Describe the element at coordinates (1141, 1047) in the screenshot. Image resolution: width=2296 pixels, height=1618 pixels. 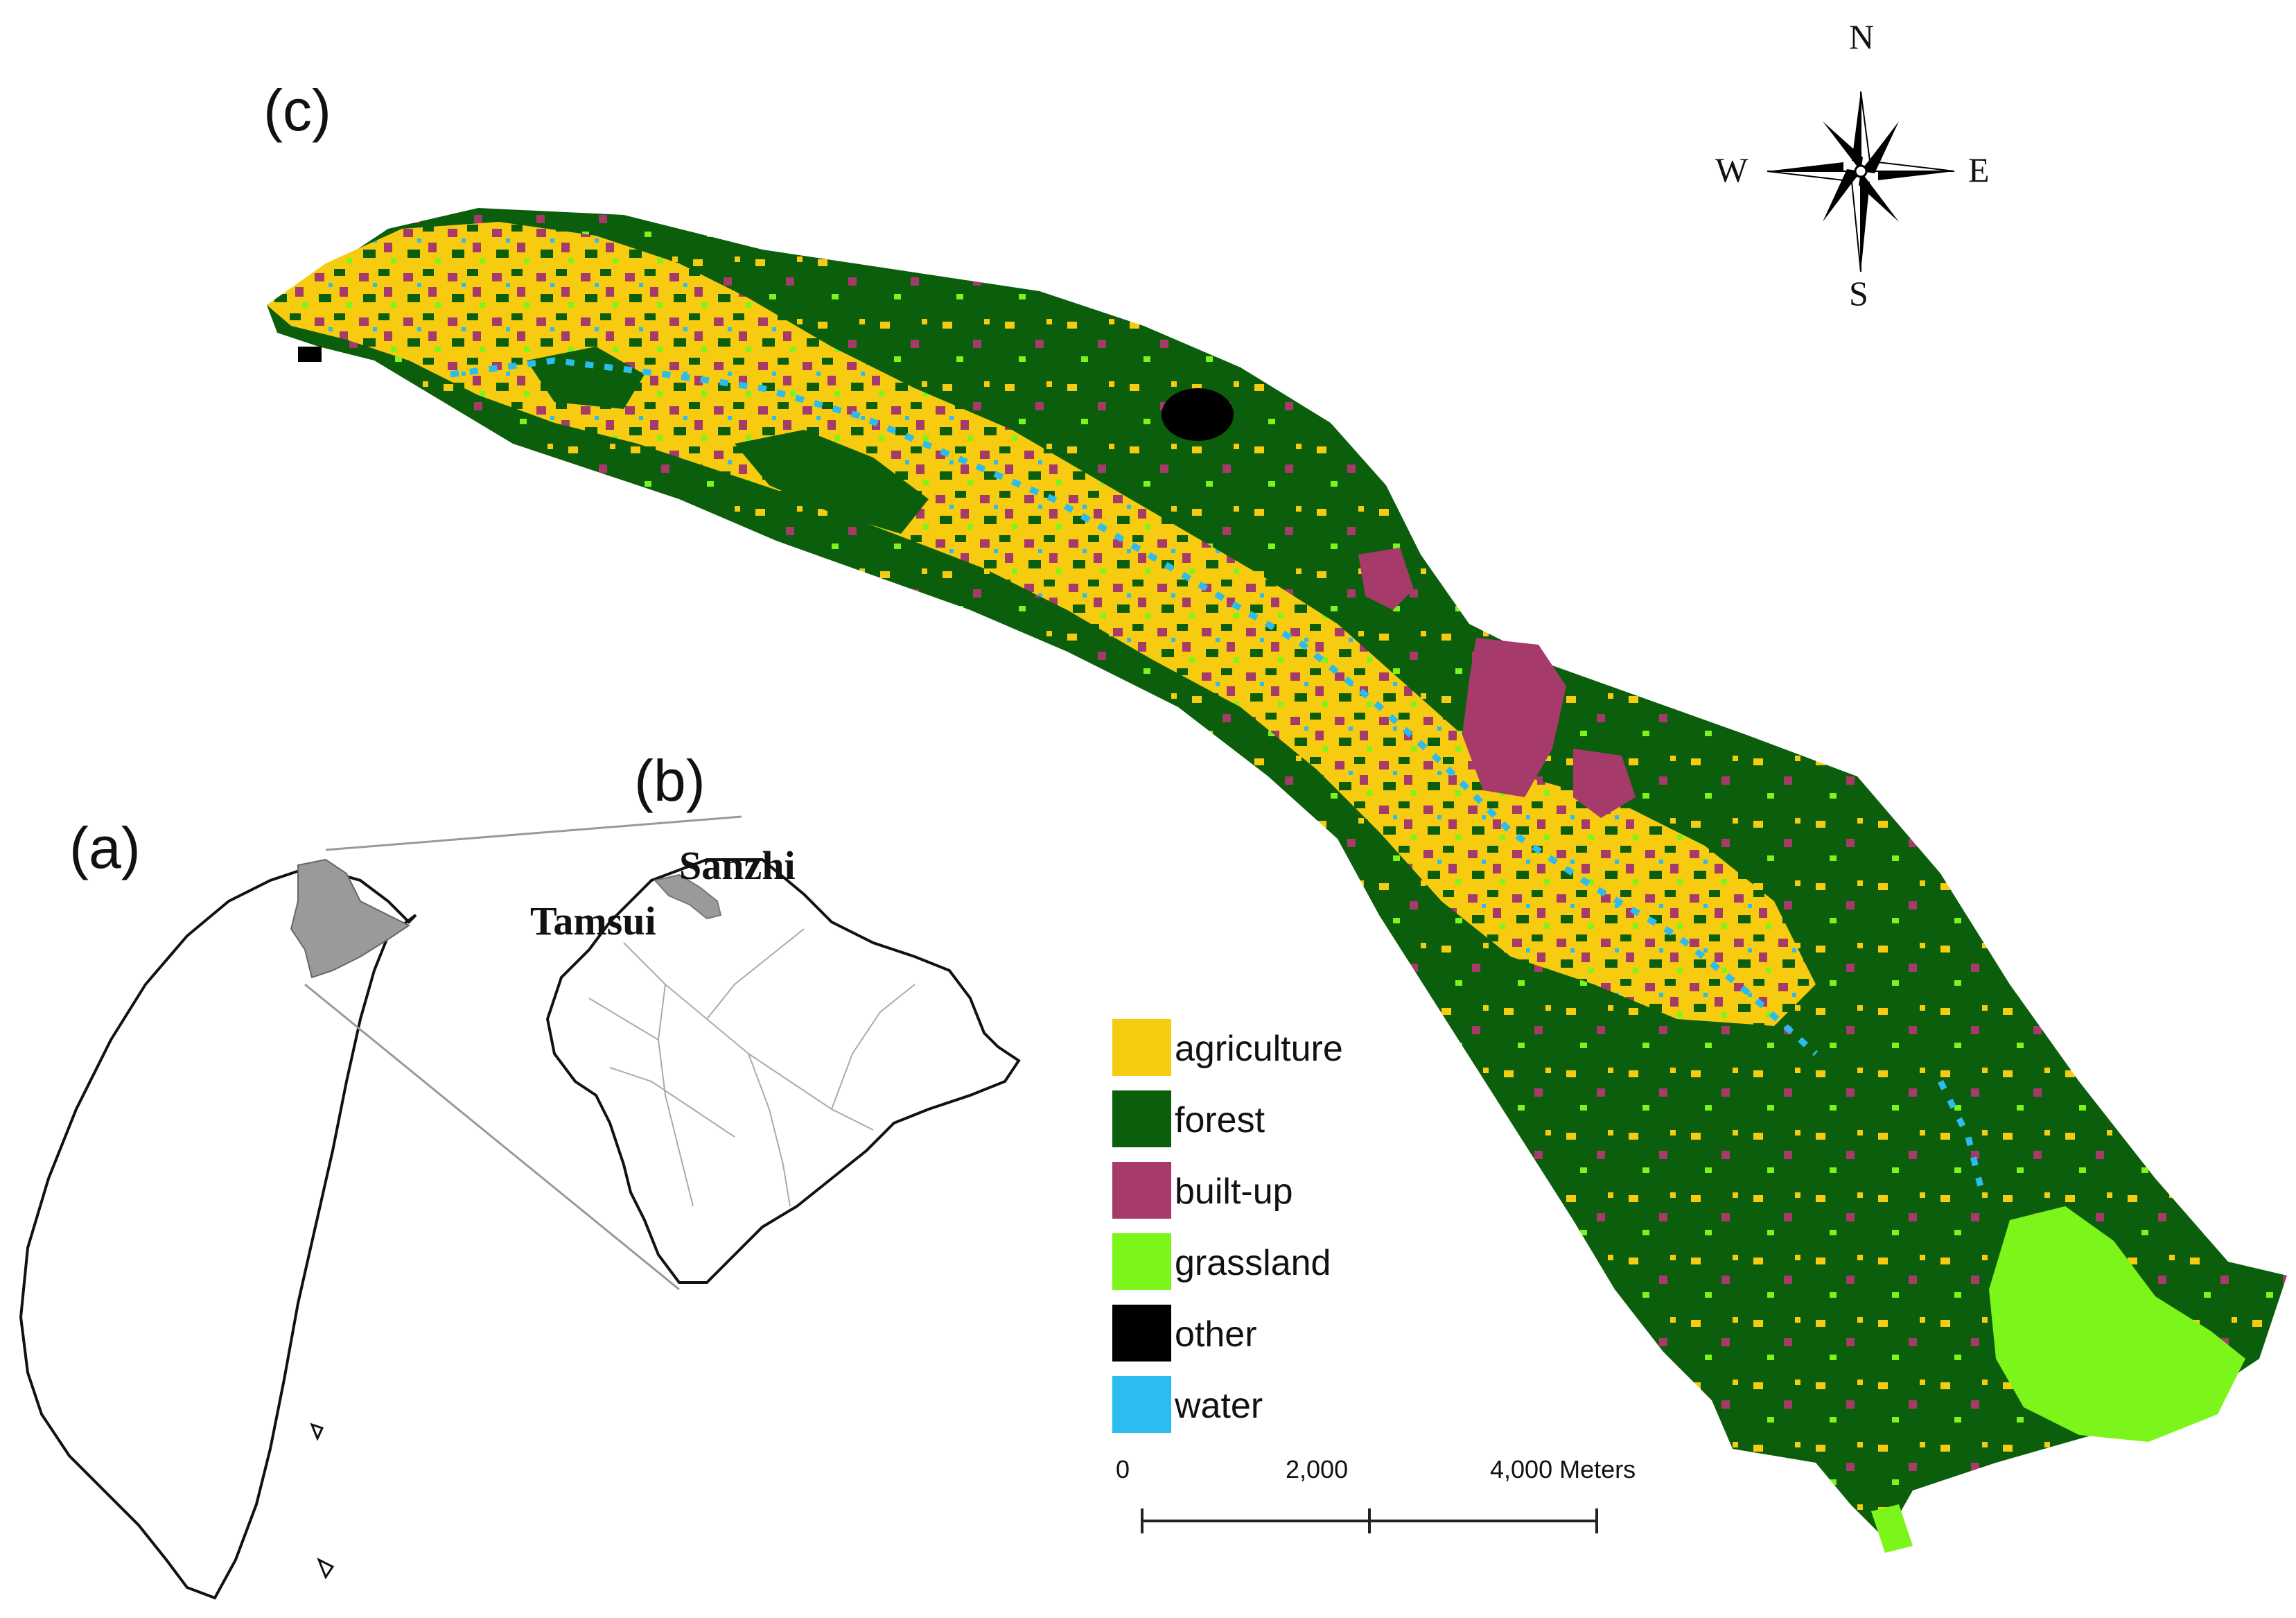
I see `legend-swatch-agriculture` at that location.